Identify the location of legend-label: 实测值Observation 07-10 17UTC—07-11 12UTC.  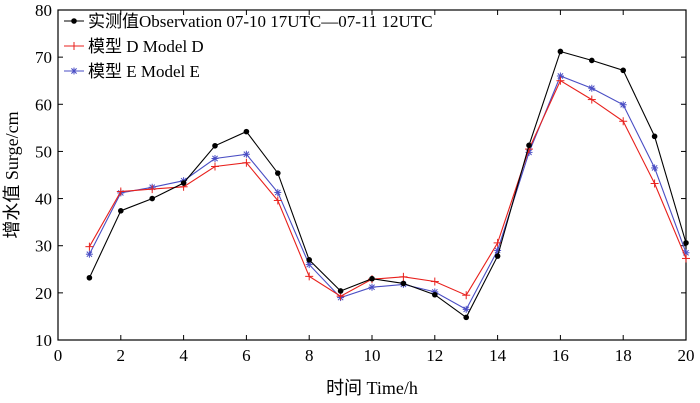
(260, 21).